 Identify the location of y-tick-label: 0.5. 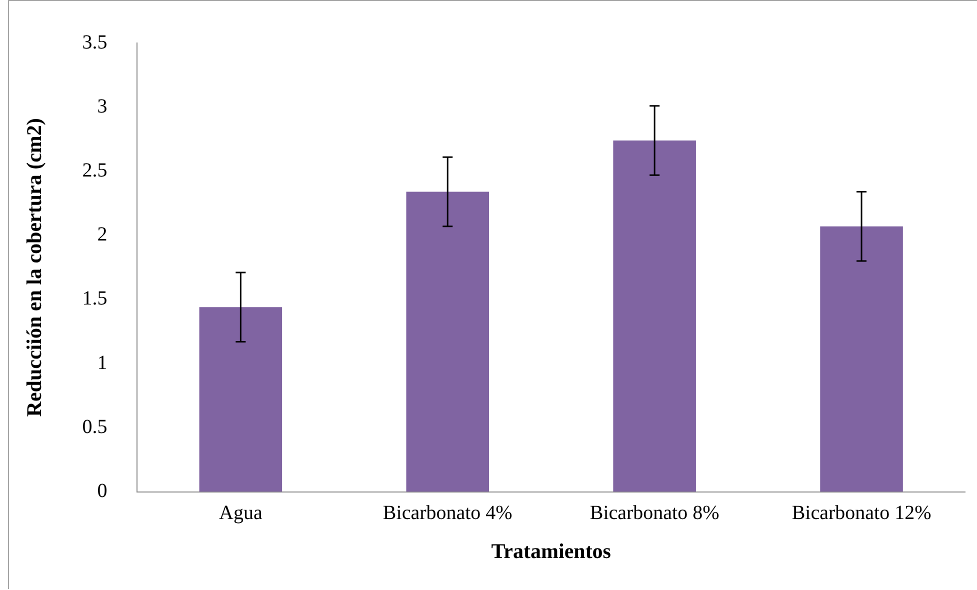
(95, 427).